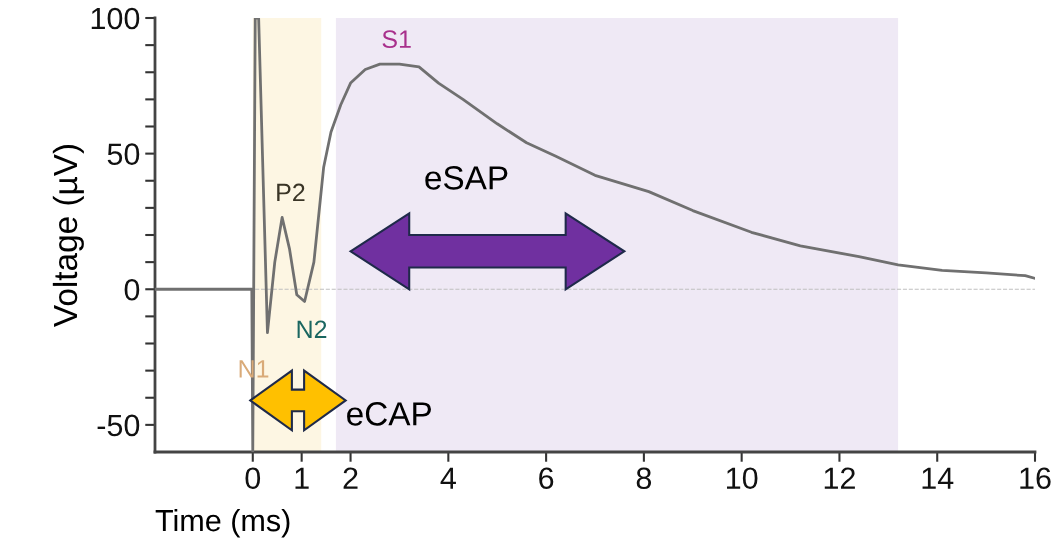 Image resolution: width=1064 pixels, height=543 pixels. What do you see at coordinates (302, 478) in the screenshot?
I see `x-tick-label: 1` at bounding box center [302, 478].